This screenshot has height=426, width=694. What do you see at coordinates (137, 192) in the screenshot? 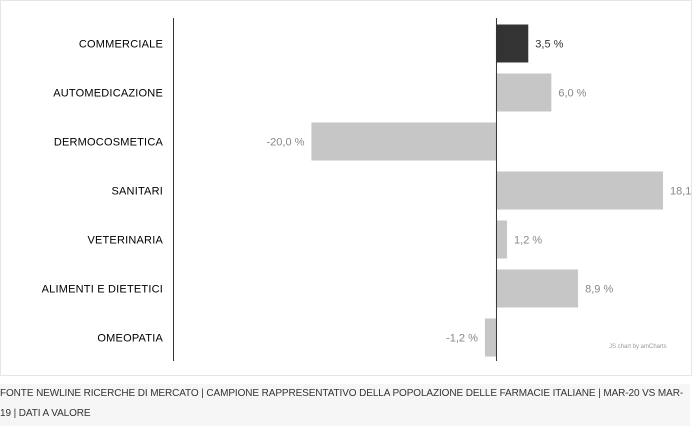
I see `category-label-sanitari: SANITARI` at bounding box center [137, 192].